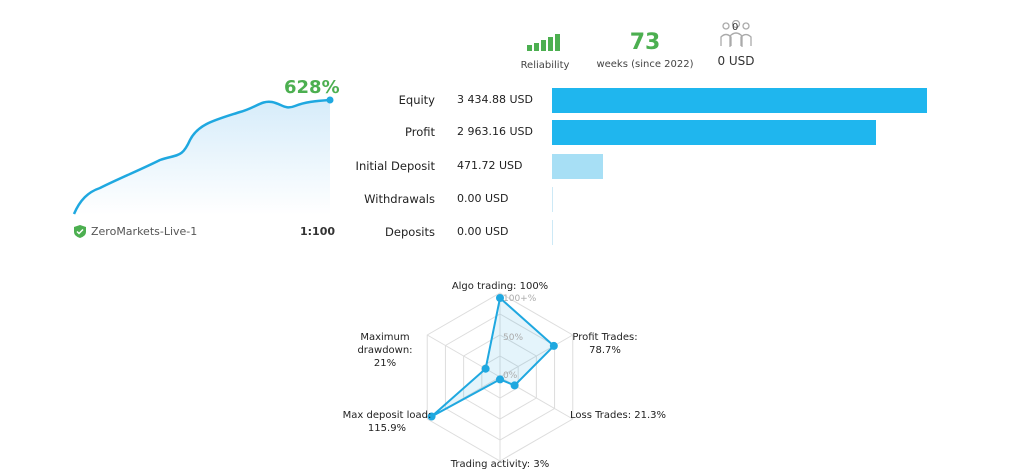  What do you see at coordinates (144, 231) in the screenshot?
I see `server-name: ZeroMarkets-Live-1` at bounding box center [144, 231].